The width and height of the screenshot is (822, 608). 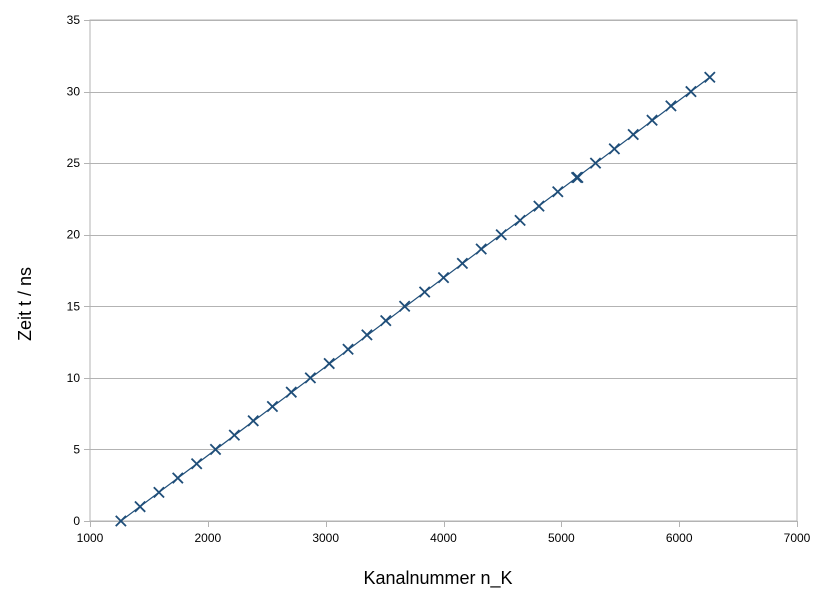 I want to click on y-tick-label: 10, so click(x=74, y=378).